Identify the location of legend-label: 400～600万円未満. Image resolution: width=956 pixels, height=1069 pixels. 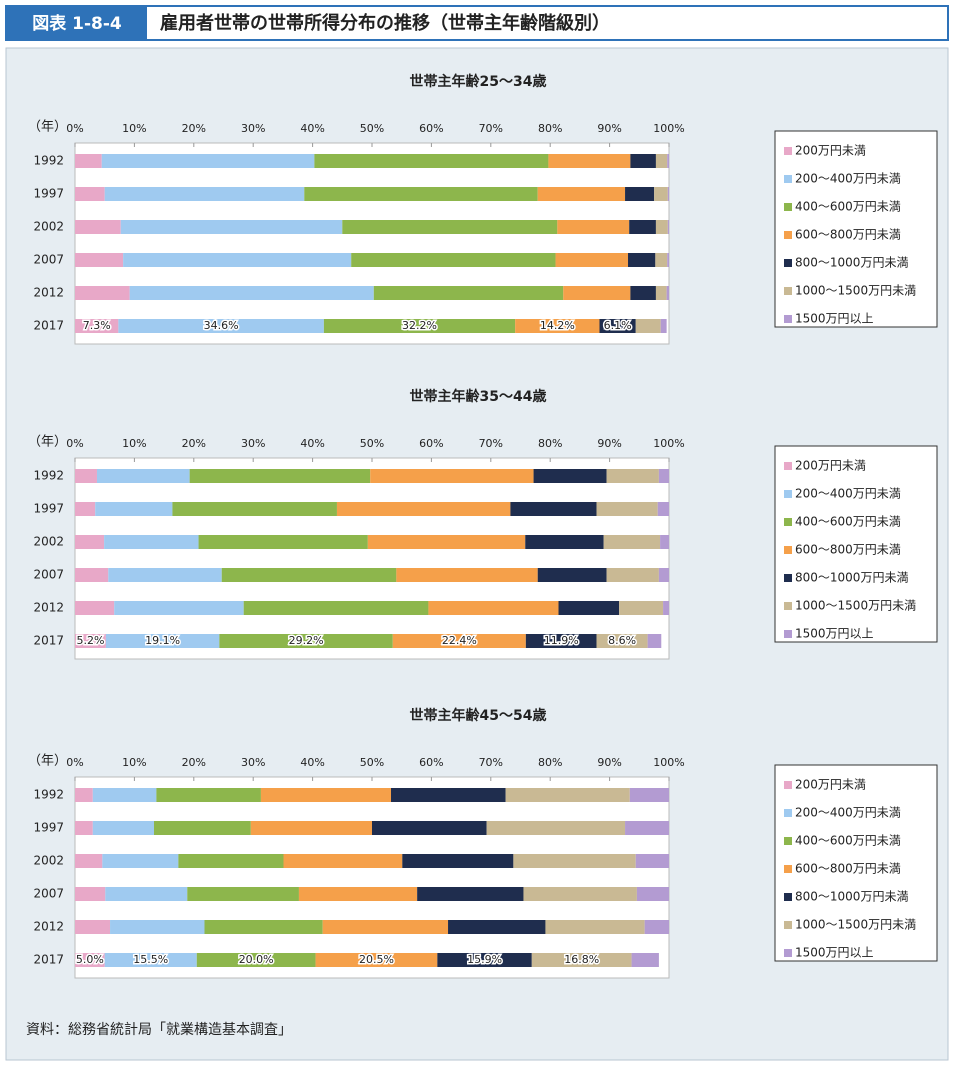
(848, 841).